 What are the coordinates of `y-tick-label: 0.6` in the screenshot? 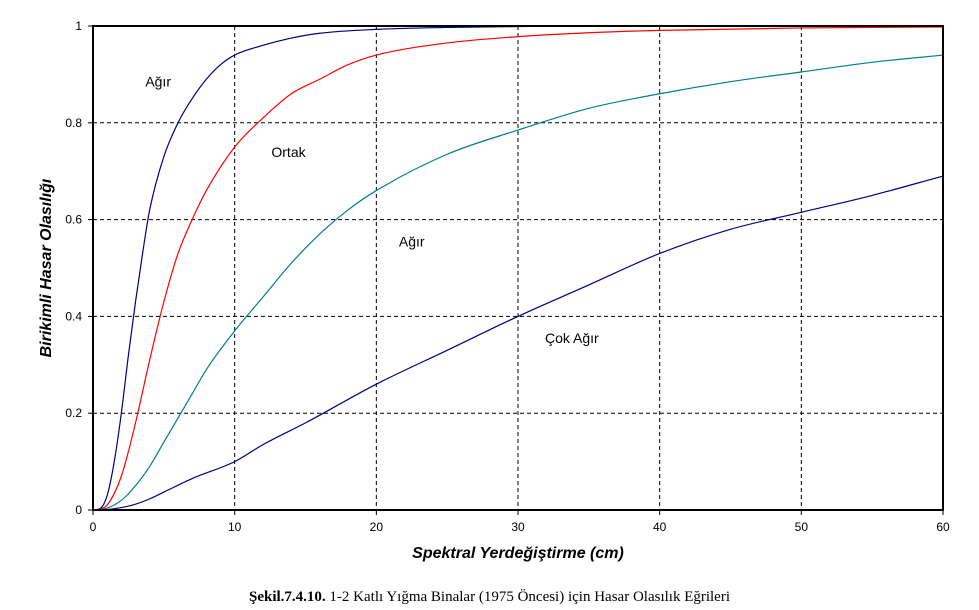 It's located at (73, 220).